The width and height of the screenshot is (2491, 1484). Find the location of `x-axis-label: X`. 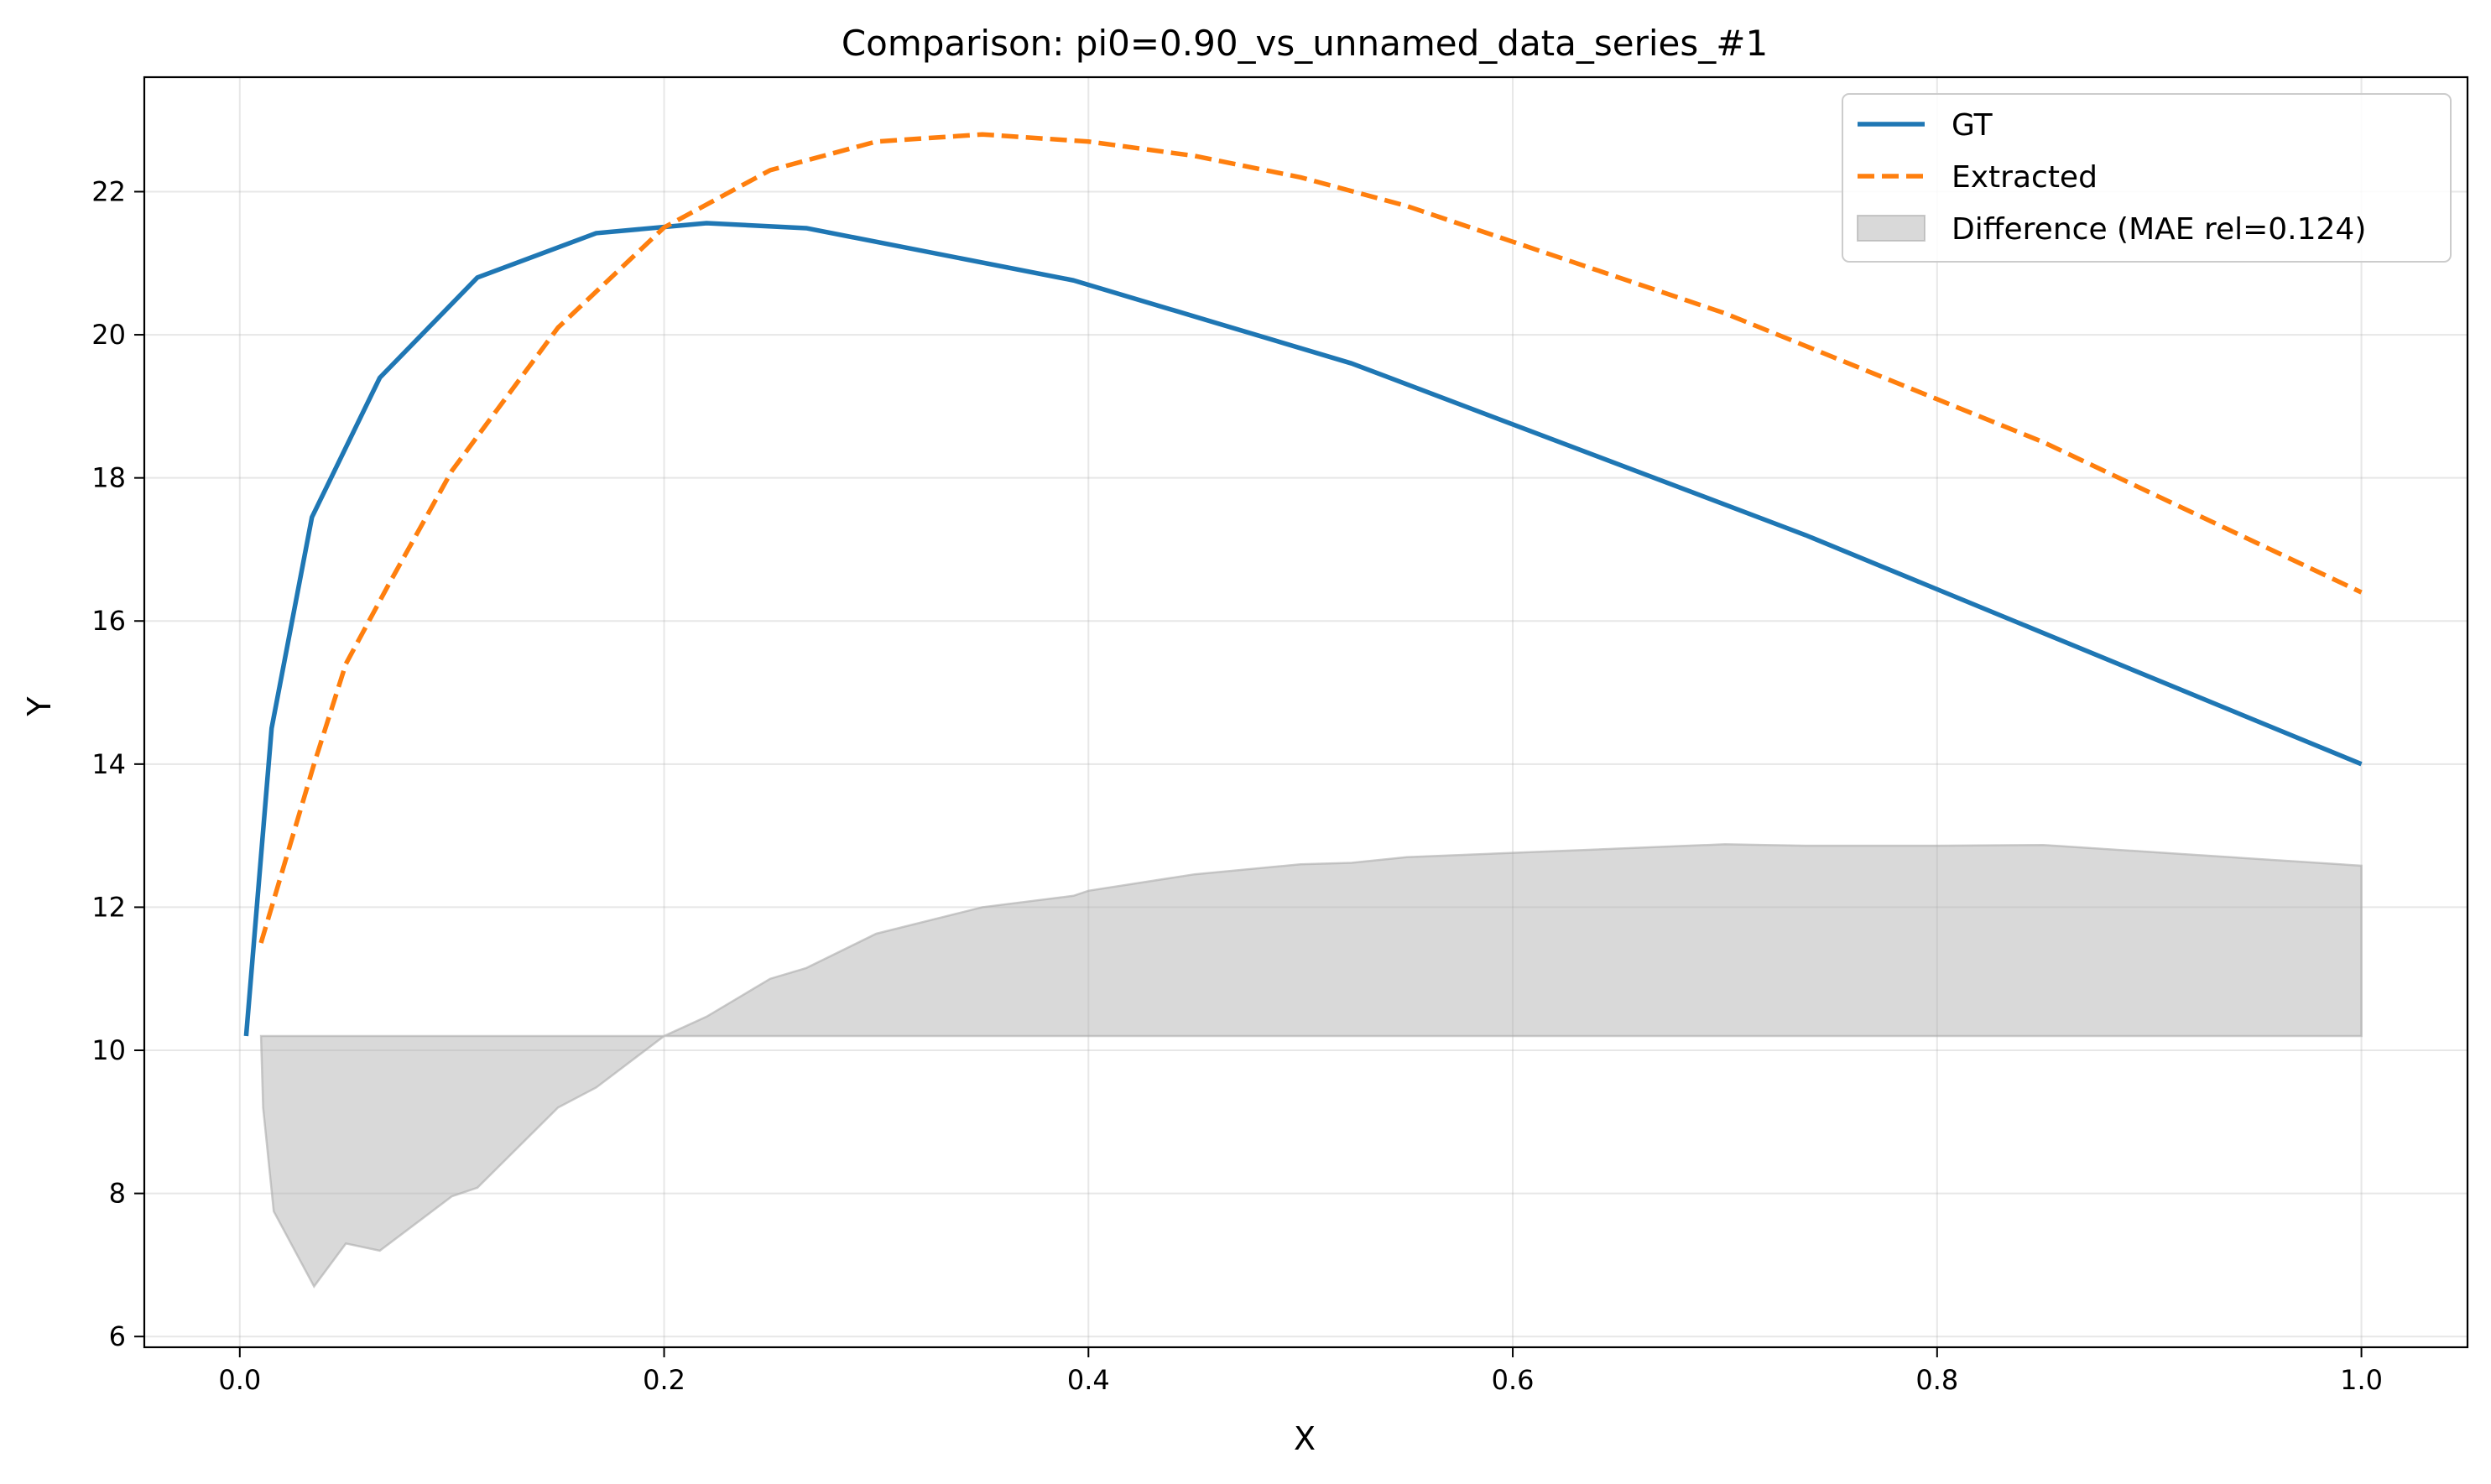

x-axis-label: X is located at coordinates (1305, 1438).